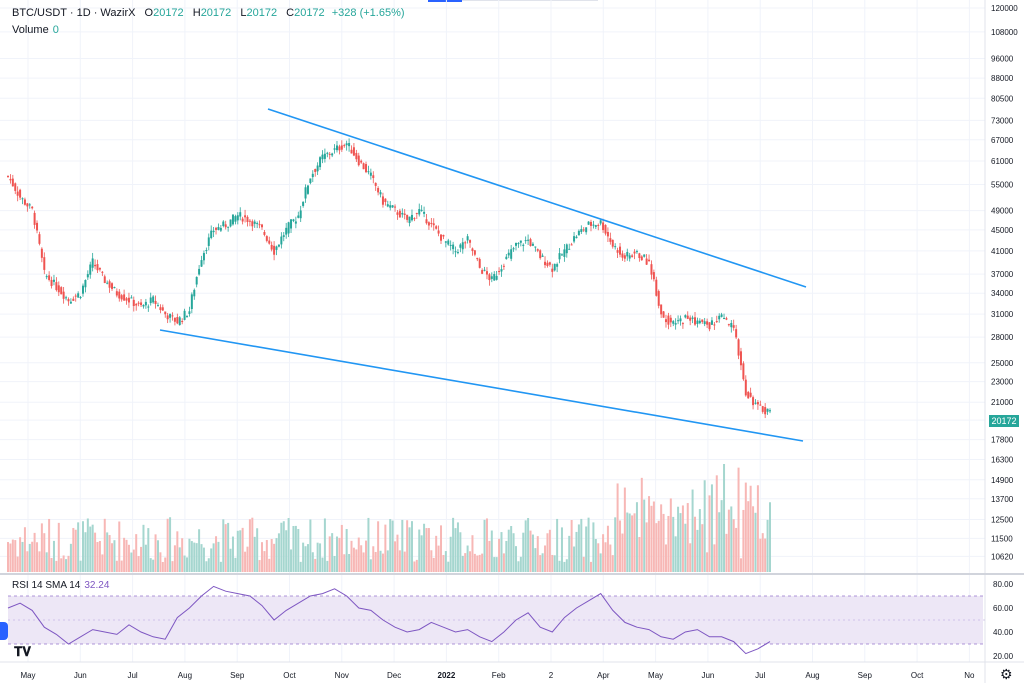 Image resolution: width=1024 pixels, height=683 pixels. What do you see at coordinates (707, 675) in the screenshot?
I see `time-tick-label: Jun` at bounding box center [707, 675].